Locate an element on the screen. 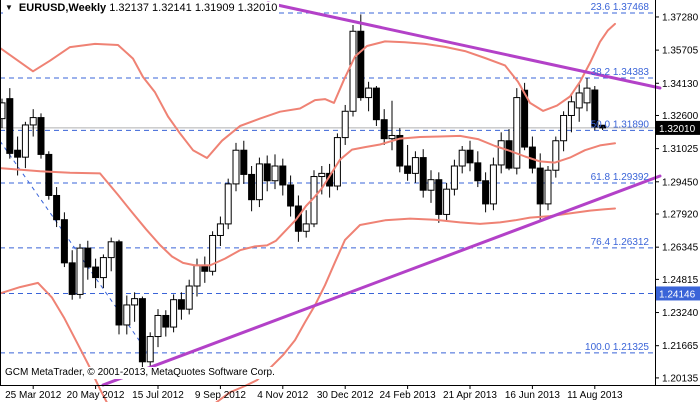 This screenshot has width=700, height=402. chart-ohlc-values: 1.32137 1.32141 1.31909 1.32010 is located at coordinates (193, 8).